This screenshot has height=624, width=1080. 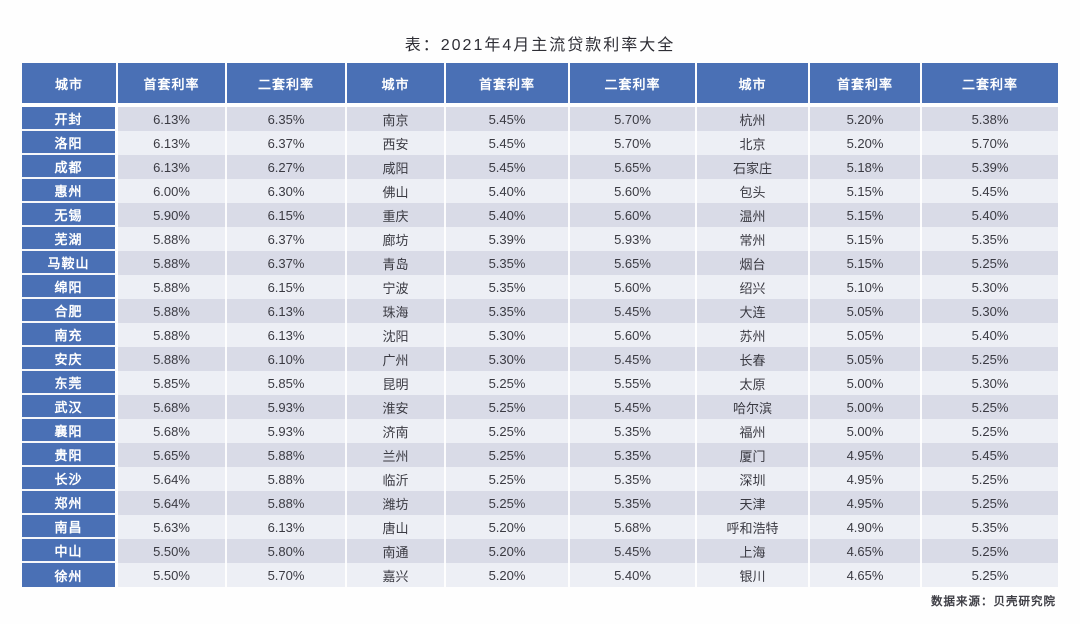 What do you see at coordinates (753, 383) in the screenshot?
I see `city-cell: 太原` at bounding box center [753, 383].